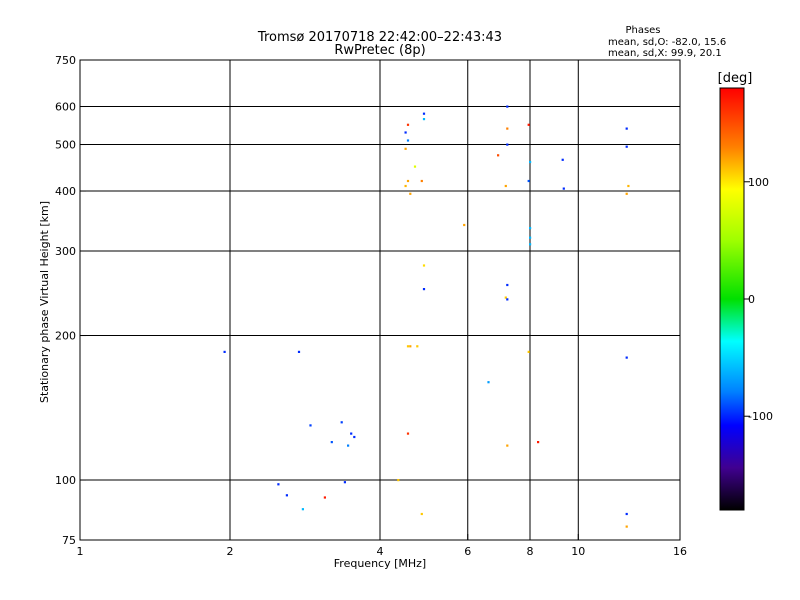  Describe the element at coordinates (760, 416) in the screenshot. I see `colorbar-tick-label: -100` at that location.